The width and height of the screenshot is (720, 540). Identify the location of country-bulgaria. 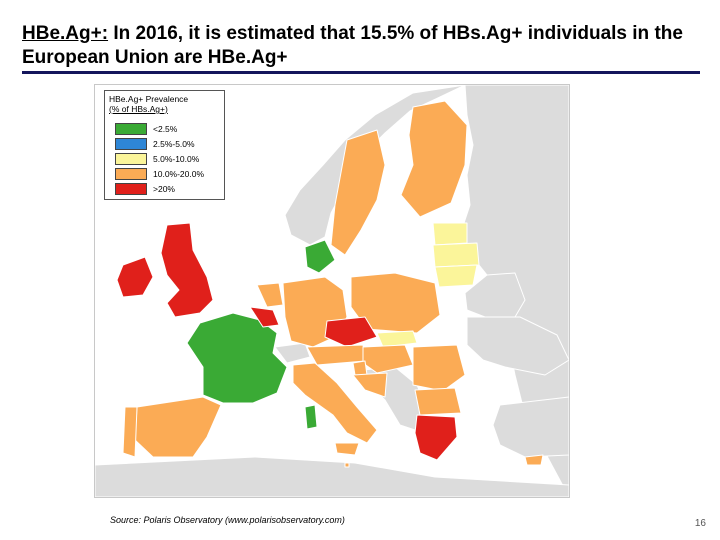
(438, 401).